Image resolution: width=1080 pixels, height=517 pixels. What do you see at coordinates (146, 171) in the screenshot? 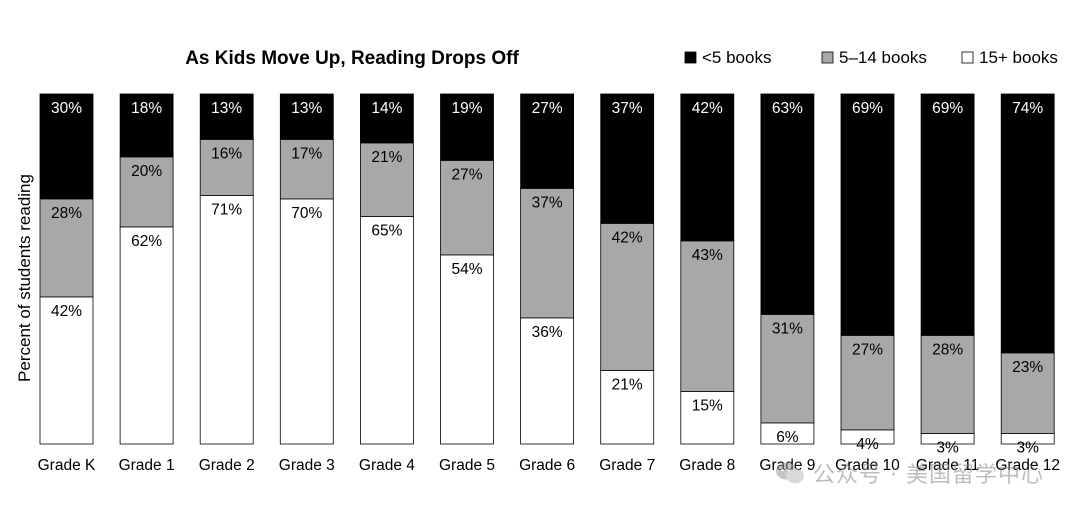
I see `data-label: 20%` at bounding box center [146, 171].